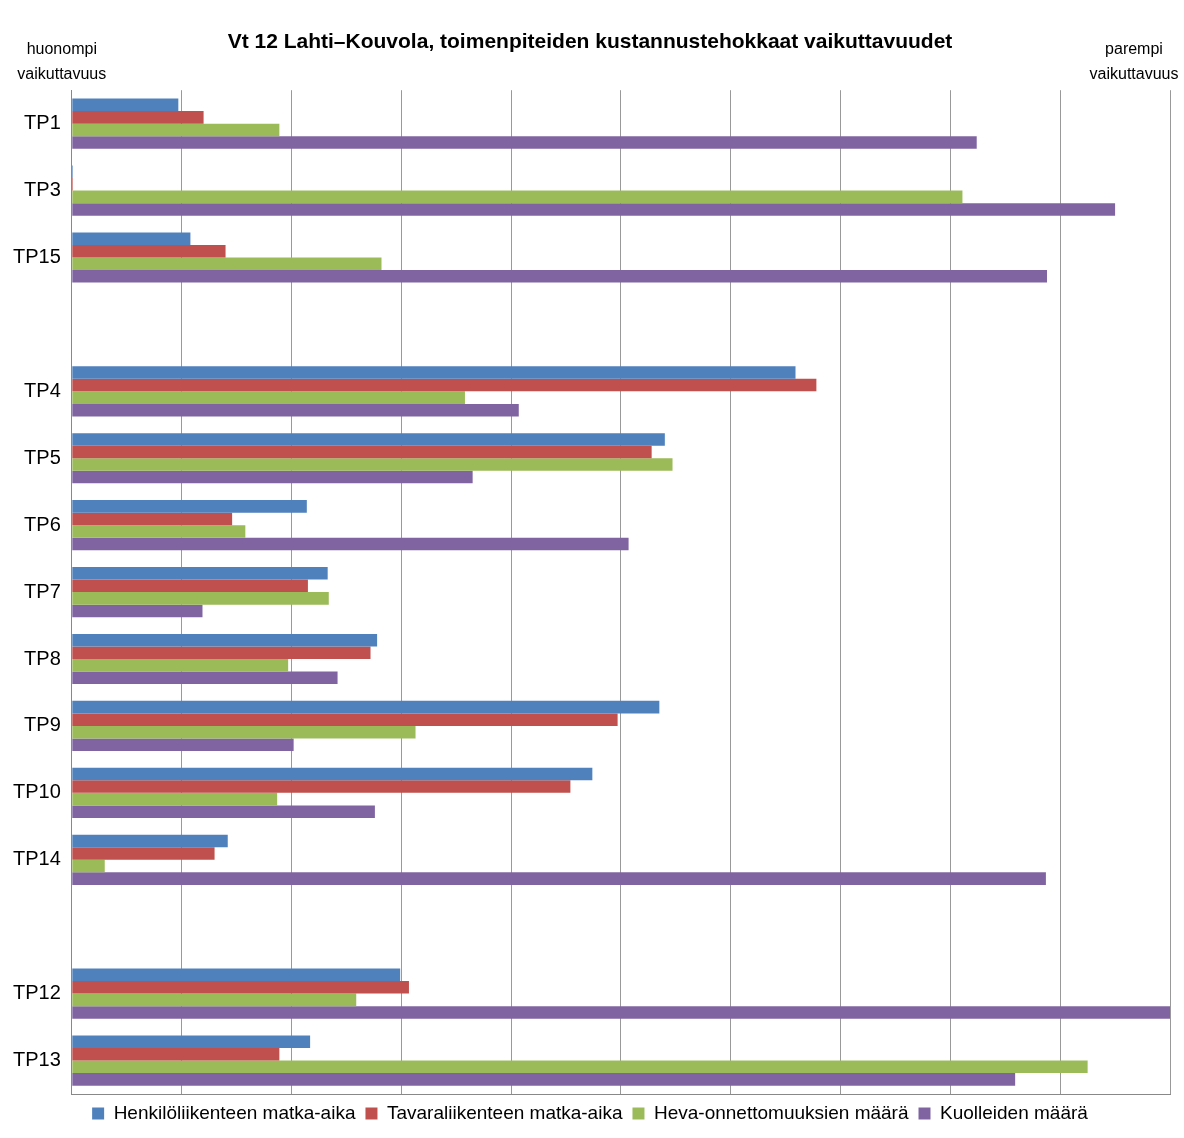 The image size is (1184, 1138). What do you see at coordinates (36, 256) in the screenshot?
I see `y-tick-label: TP15` at bounding box center [36, 256].